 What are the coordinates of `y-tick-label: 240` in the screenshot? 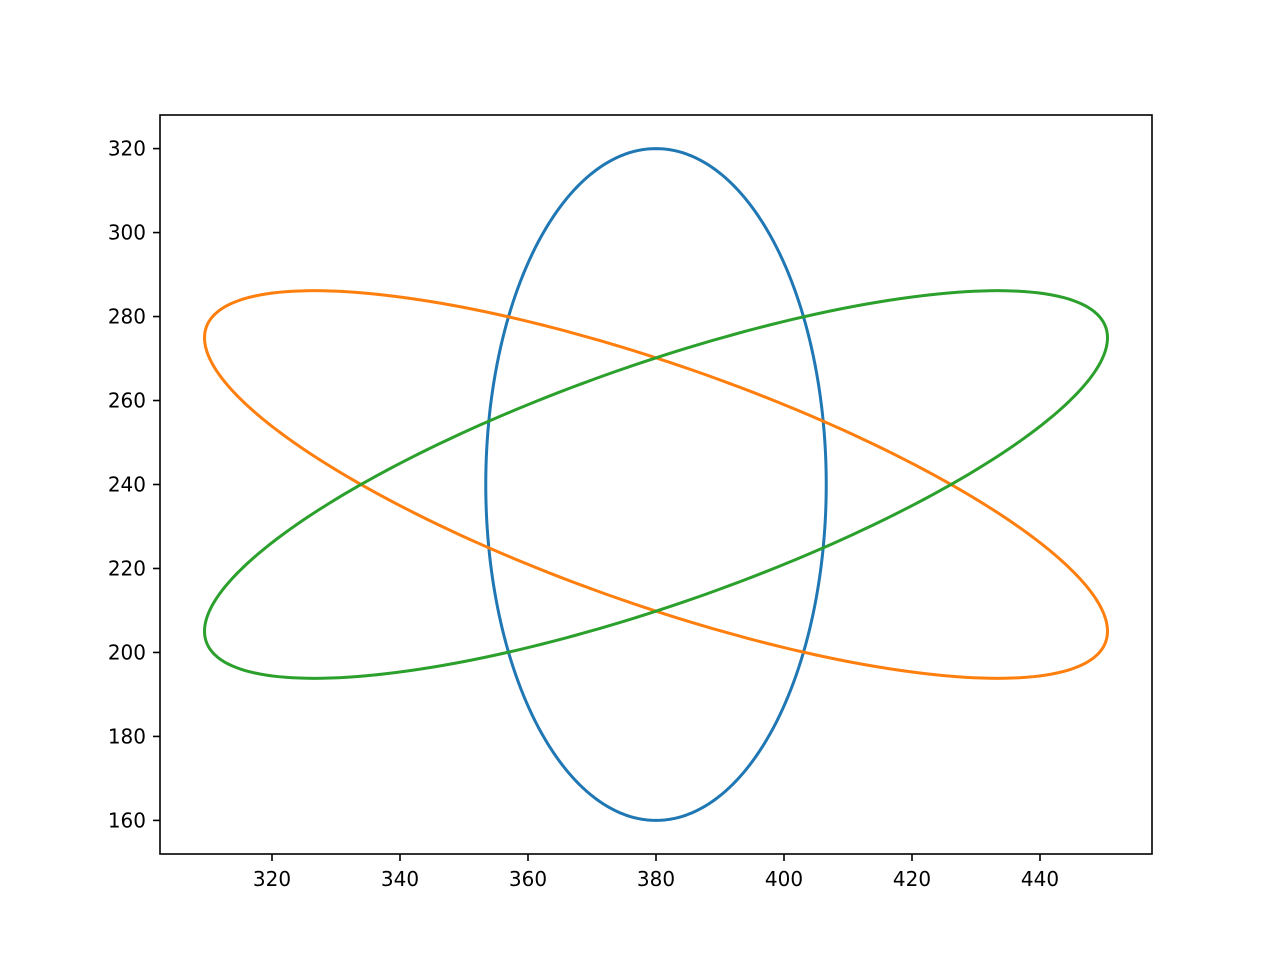 It's located at (127, 485).